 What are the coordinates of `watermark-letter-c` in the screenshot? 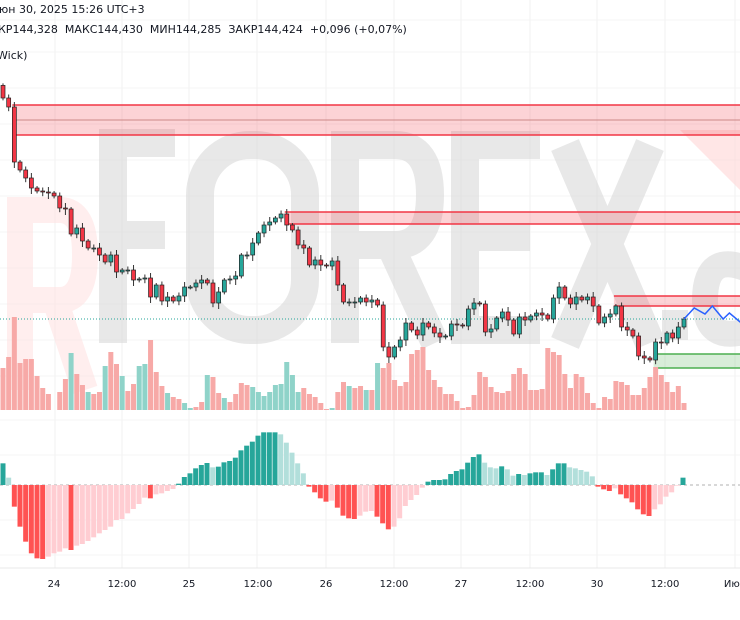 It's located at (715, 299).